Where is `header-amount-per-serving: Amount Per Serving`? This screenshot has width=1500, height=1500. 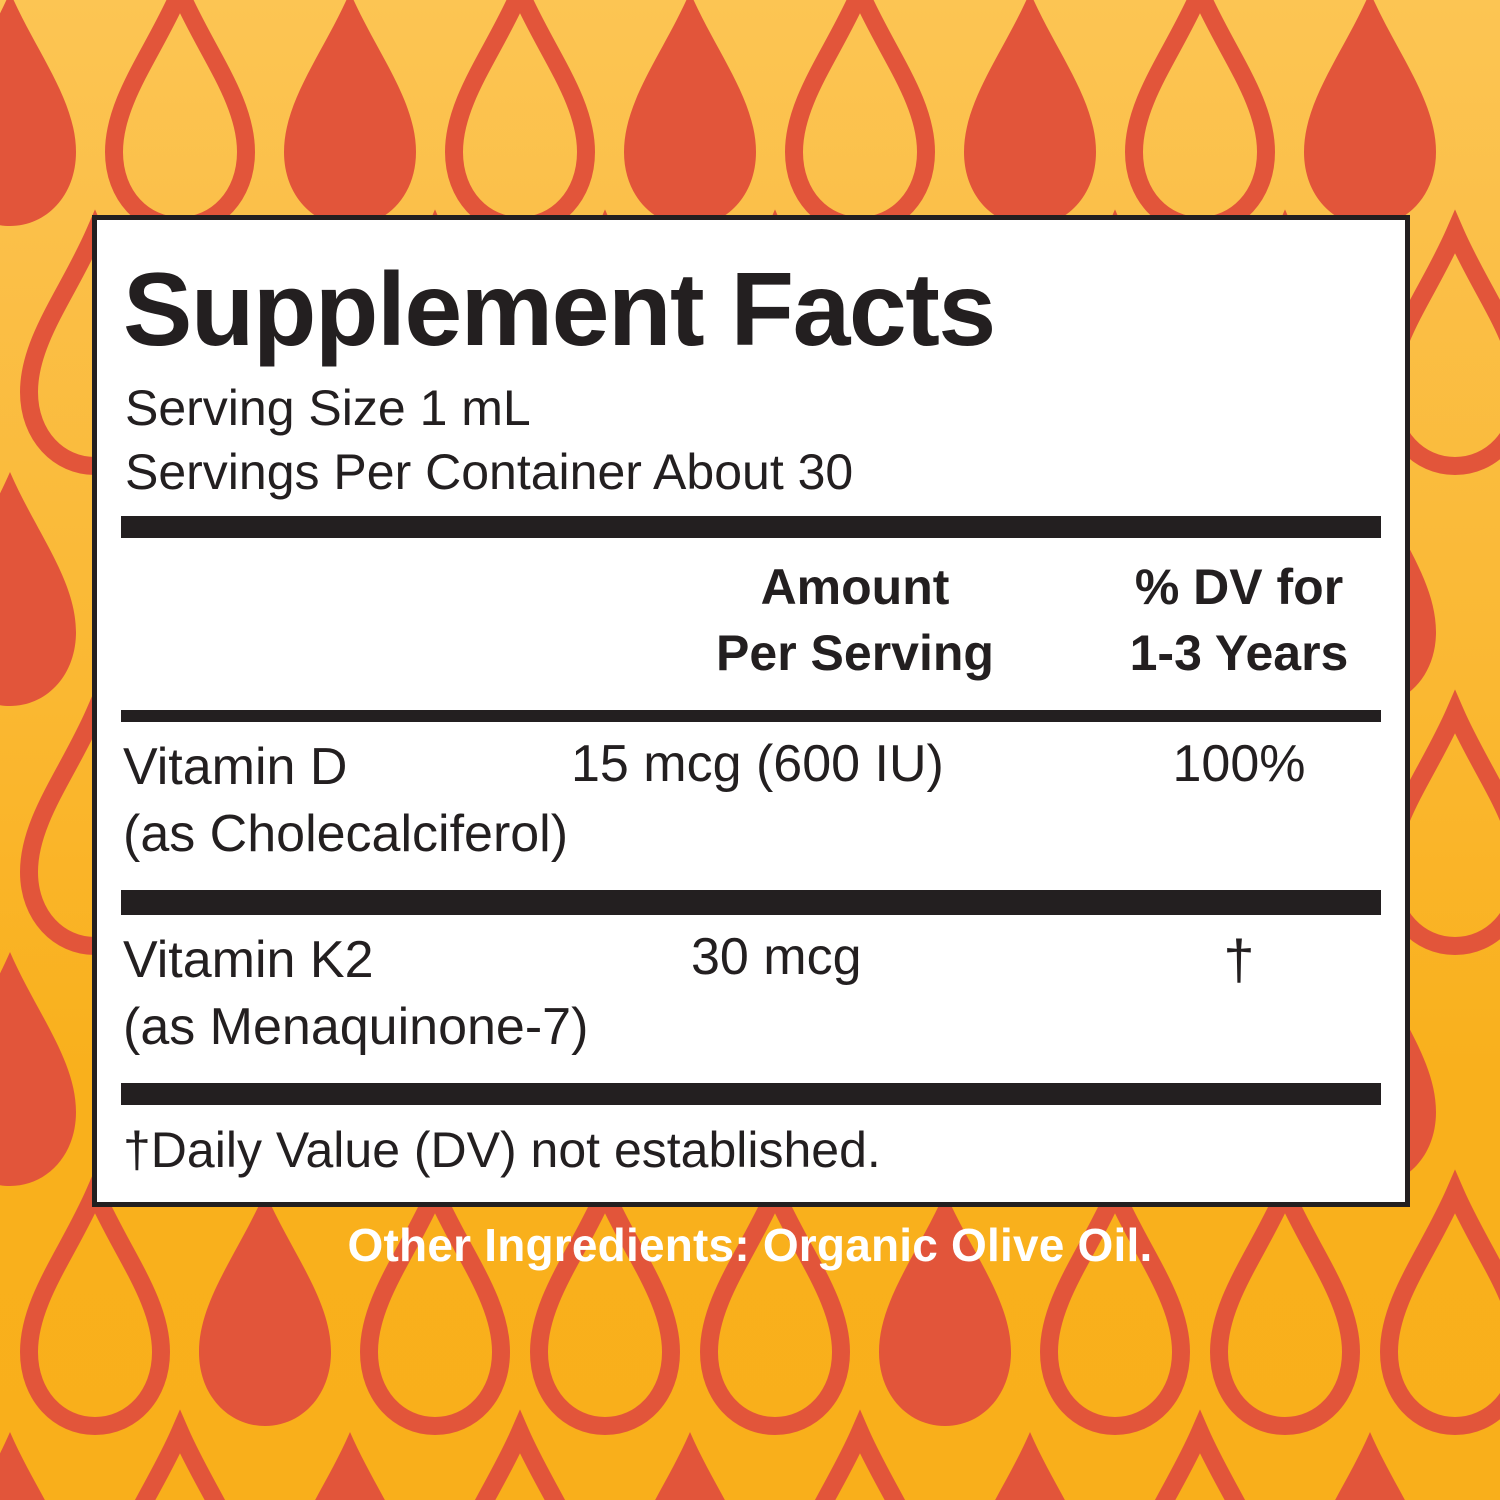
header-amount-per-serving: Amount Per Serving is located at coordinates (855, 620).